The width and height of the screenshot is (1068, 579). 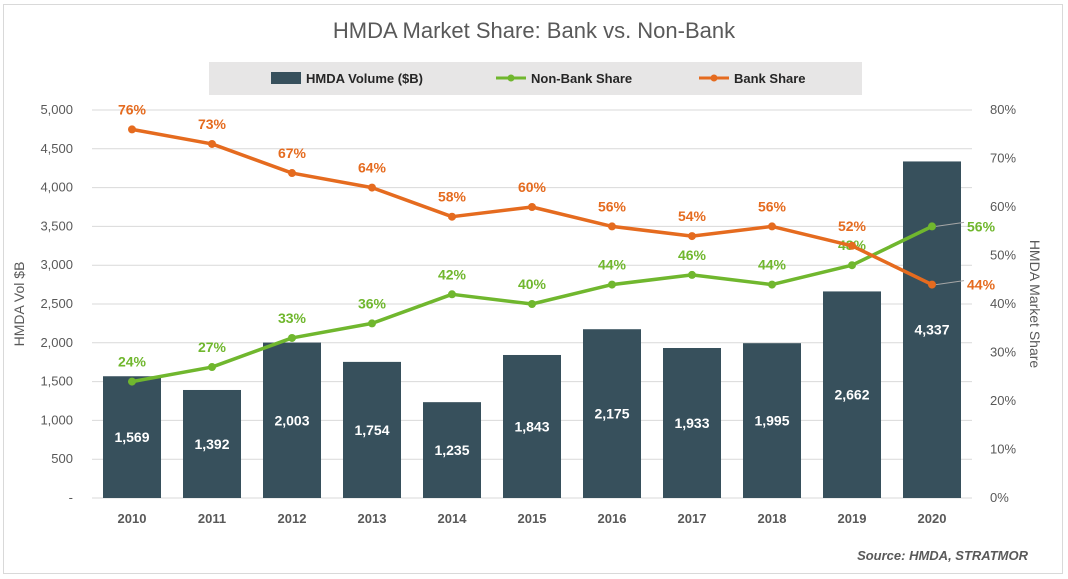 I want to click on bar-data-label: 1,235, so click(x=451, y=450).